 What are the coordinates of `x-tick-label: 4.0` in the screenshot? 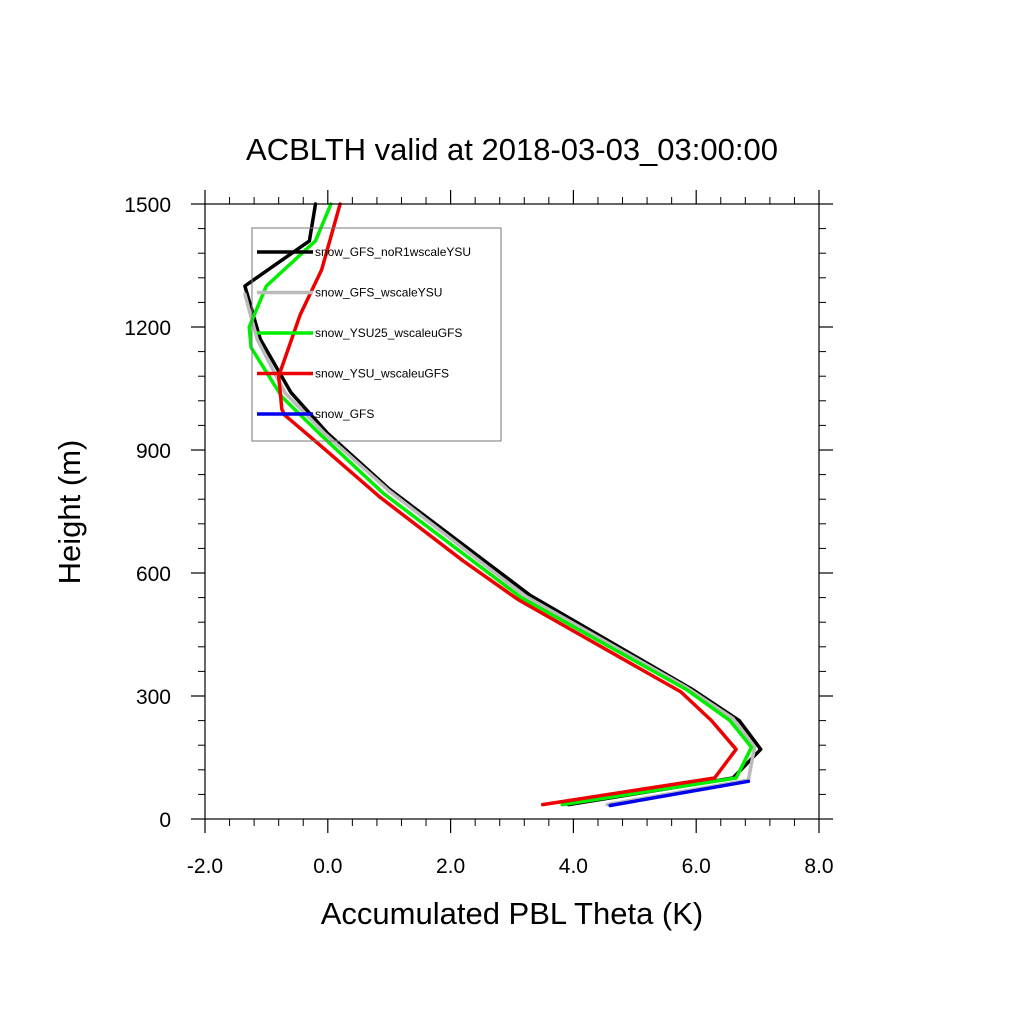 It's located at (573, 866).